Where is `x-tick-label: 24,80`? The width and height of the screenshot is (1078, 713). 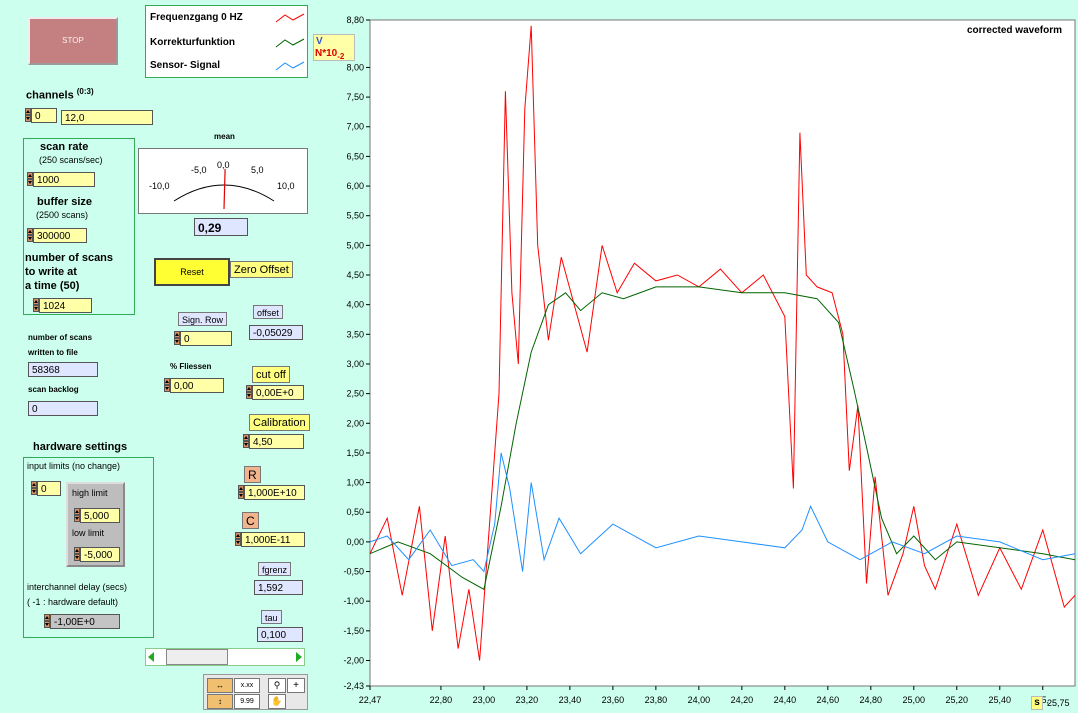
x-tick-label: 24,80 is located at coordinates (871, 700).